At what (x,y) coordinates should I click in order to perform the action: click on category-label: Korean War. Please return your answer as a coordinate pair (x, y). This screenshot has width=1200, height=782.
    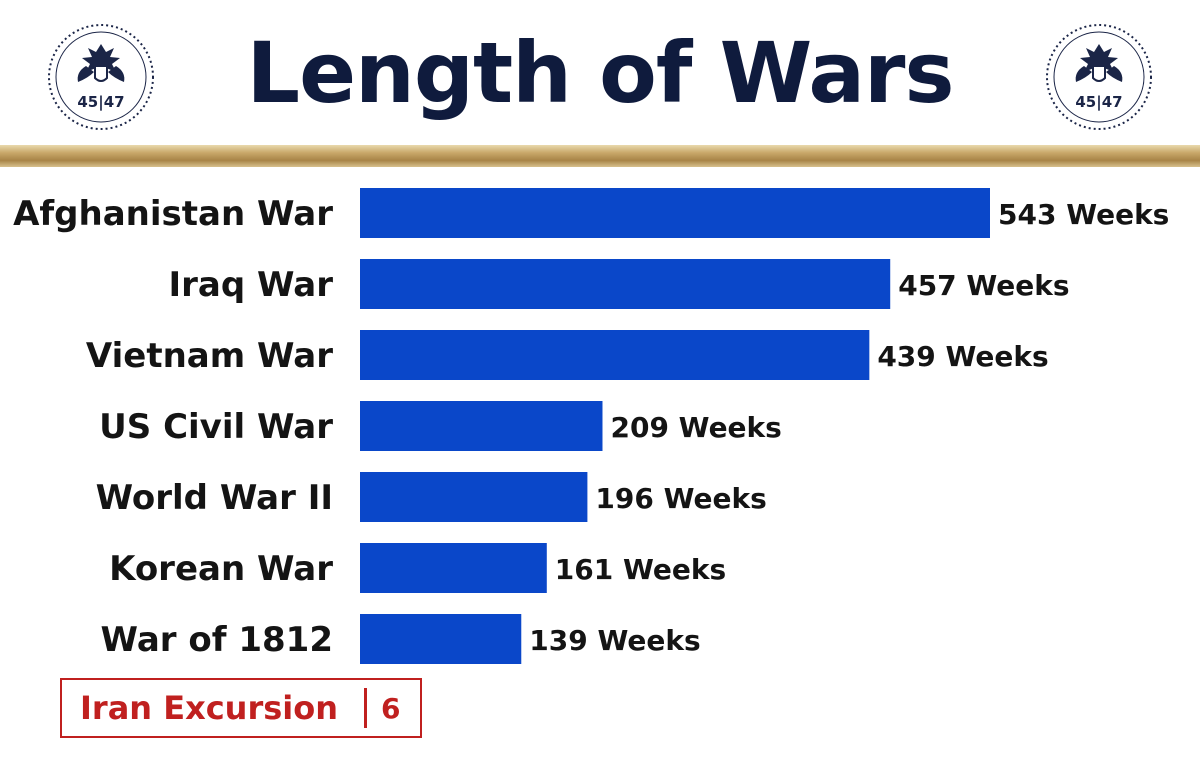
    Looking at the image, I should click on (221, 569).